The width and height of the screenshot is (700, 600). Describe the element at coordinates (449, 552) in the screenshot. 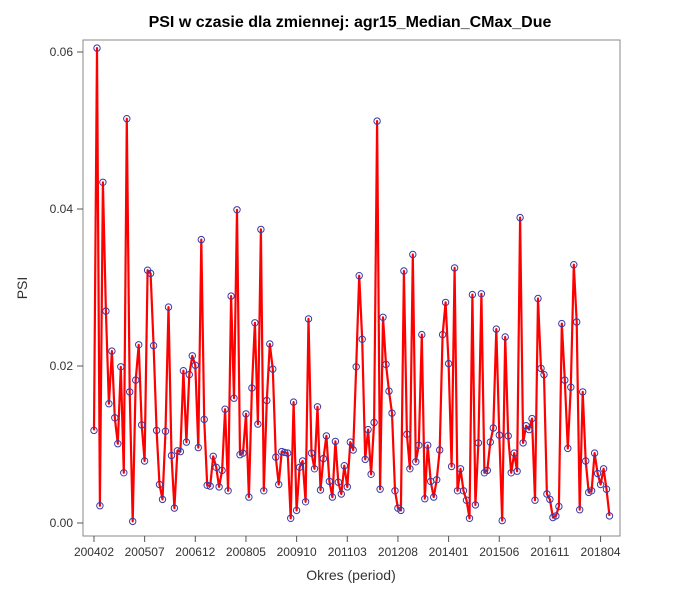

I see `x-tick-label: 201401` at that location.